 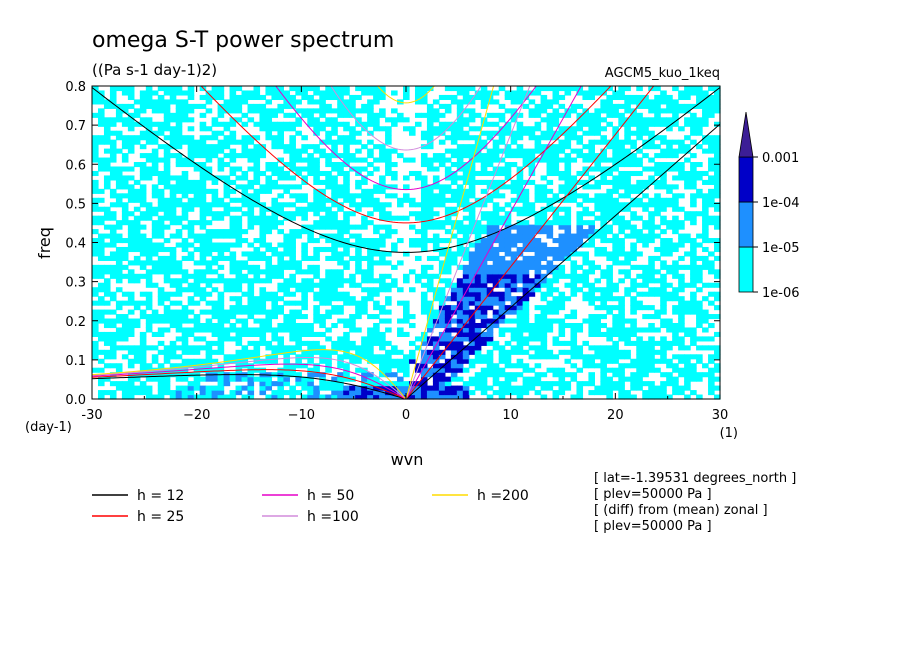 I want to click on x-tick-label: 10, so click(x=510, y=415).